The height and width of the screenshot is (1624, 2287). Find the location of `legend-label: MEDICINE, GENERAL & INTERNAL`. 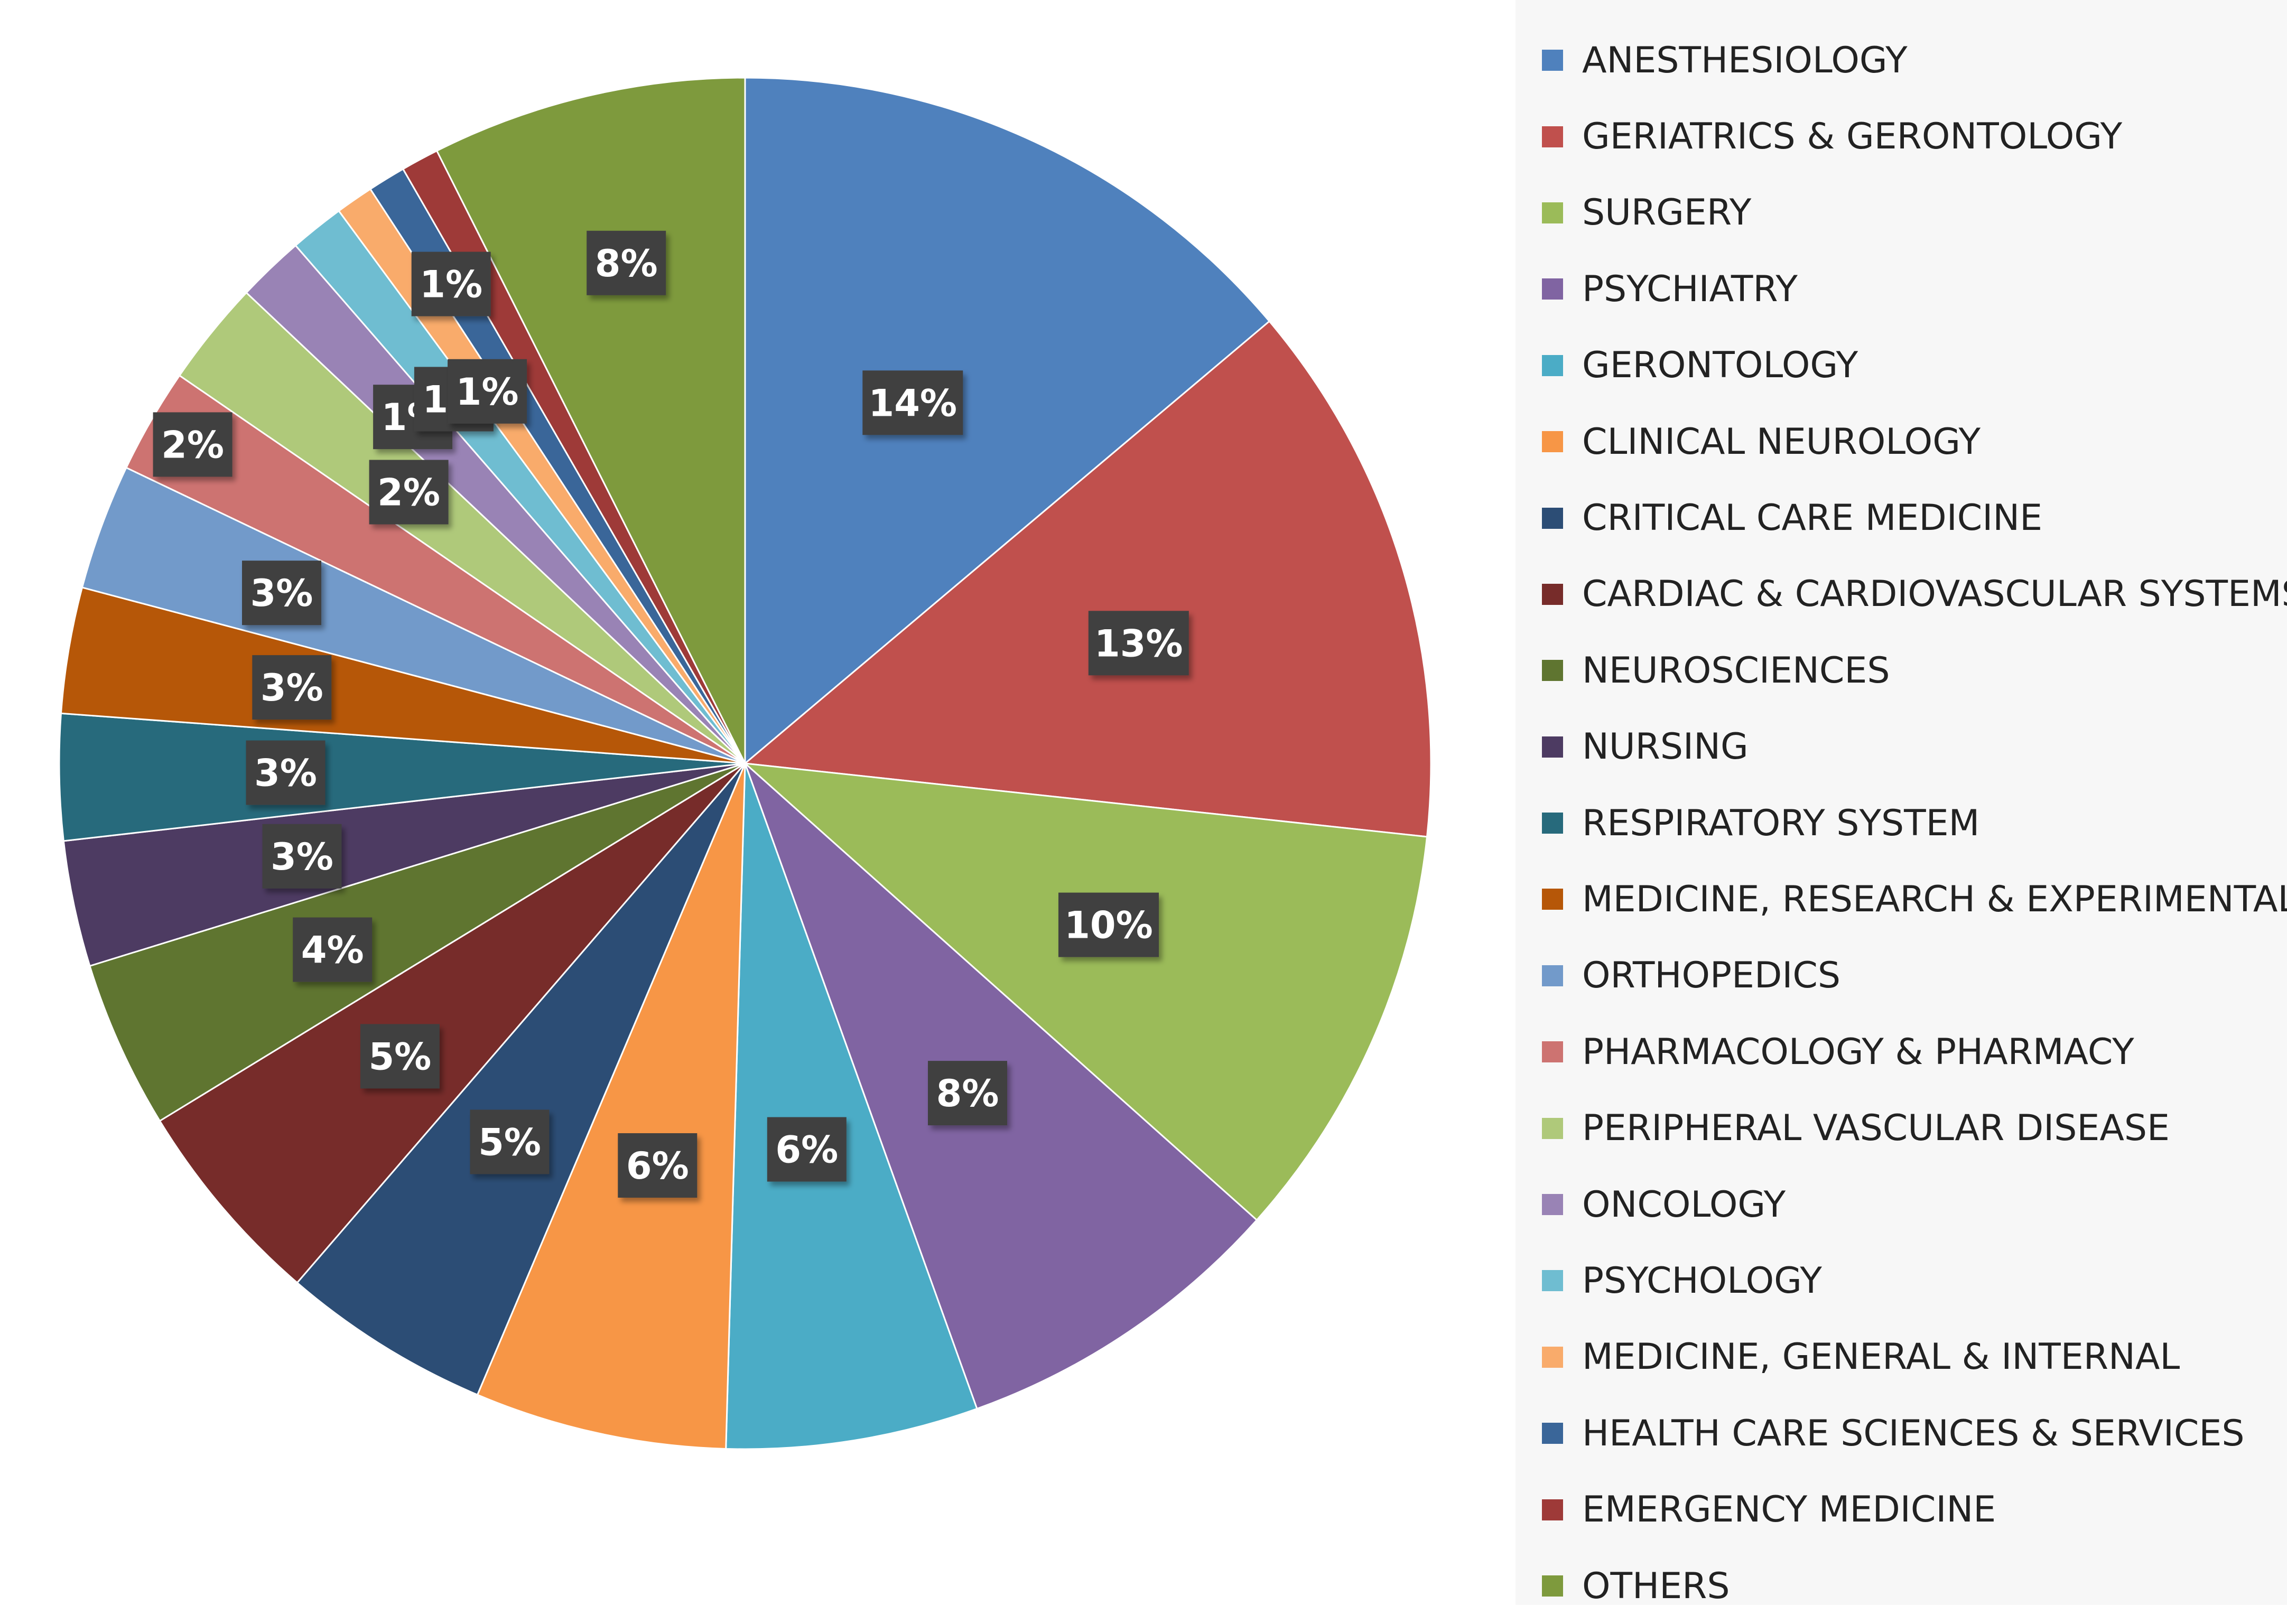

legend-label: MEDICINE, GENERAL & INTERNAL is located at coordinates (1881, 1357).